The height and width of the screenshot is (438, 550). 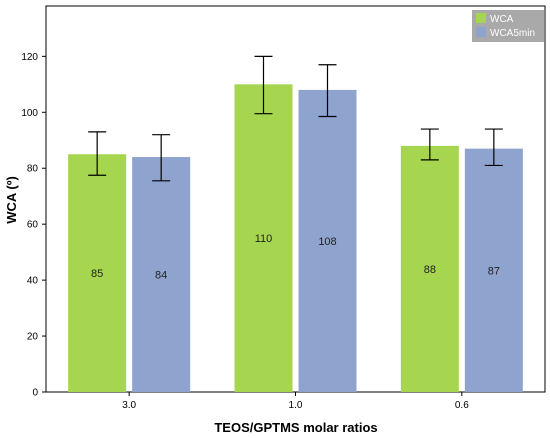 What do you see at coordinates (33, 337) in the screenshot?
I see `y-tick-label: 20` at bounding box center [33, 337].